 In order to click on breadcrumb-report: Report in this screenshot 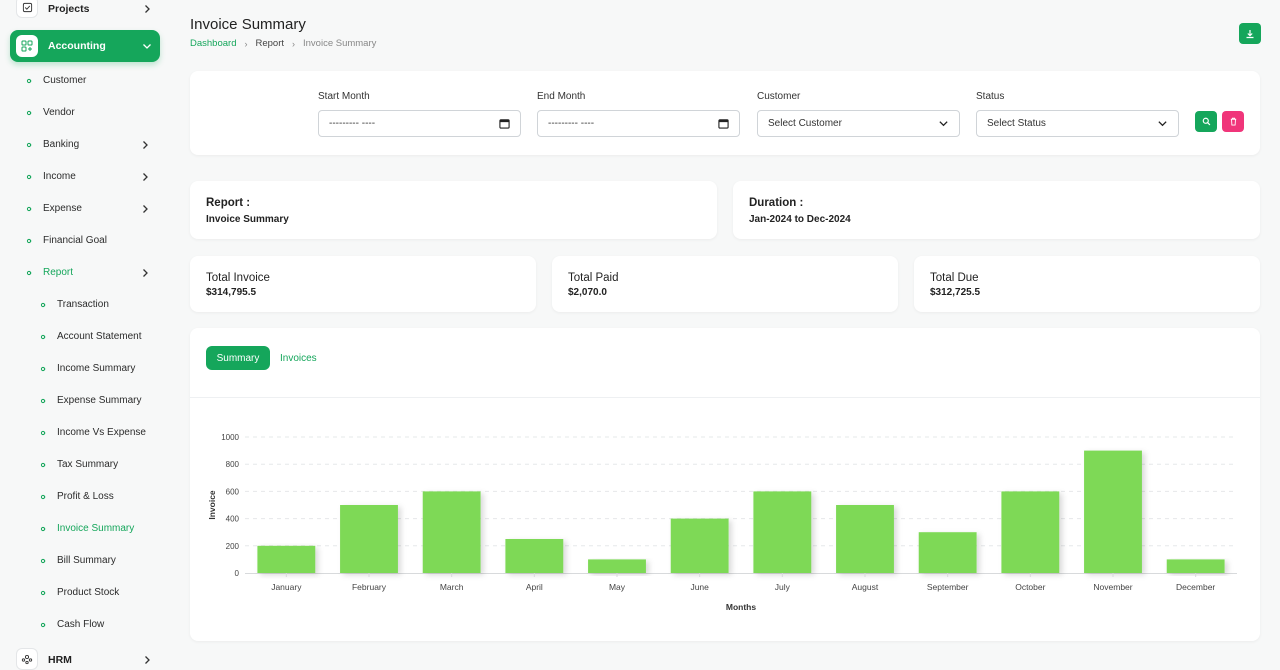, I will do `click(269, 43)`.